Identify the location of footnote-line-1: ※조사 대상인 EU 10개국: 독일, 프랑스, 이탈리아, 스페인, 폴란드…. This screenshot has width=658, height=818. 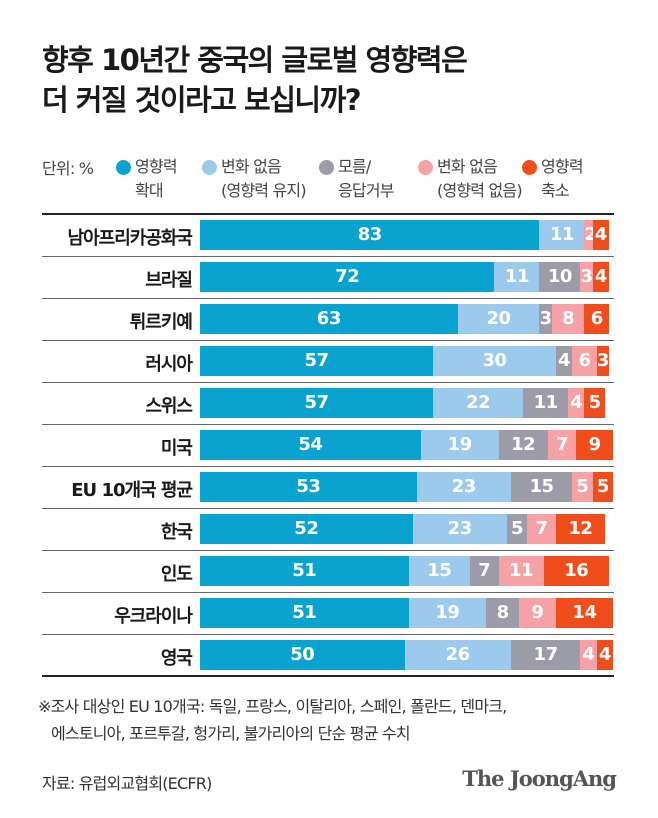
(272, 706).